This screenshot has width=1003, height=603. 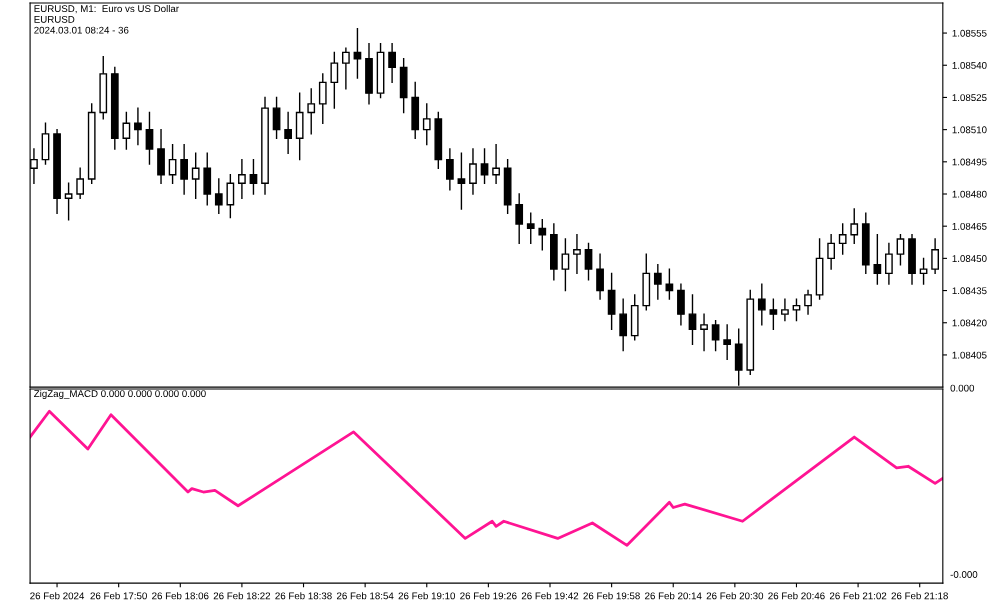 What do you see at coordinates (550, 596) in the screenshot?
I see `x-tick-label: 26 Feb 19:42` at bounding box center [550, 596].